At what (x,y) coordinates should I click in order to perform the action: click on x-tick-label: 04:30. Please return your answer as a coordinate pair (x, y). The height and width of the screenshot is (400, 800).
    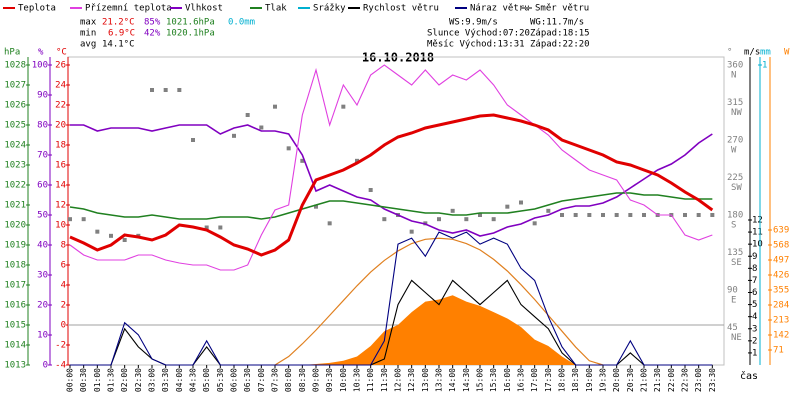
    Looking at the image, I should click on (193, 380).